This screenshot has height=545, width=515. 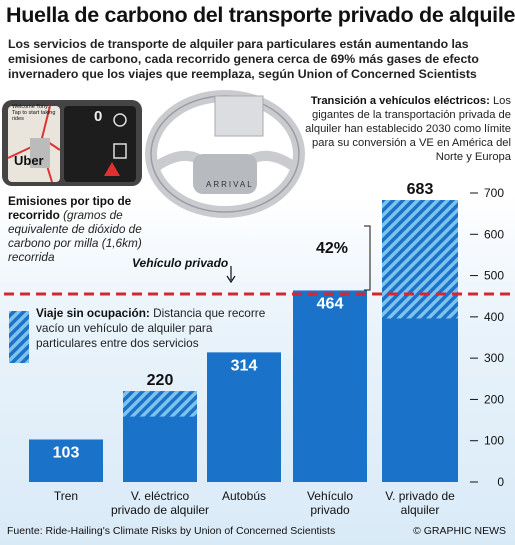 I want to click on legend-swatch-empty-trip, so click(x=19, y=337).